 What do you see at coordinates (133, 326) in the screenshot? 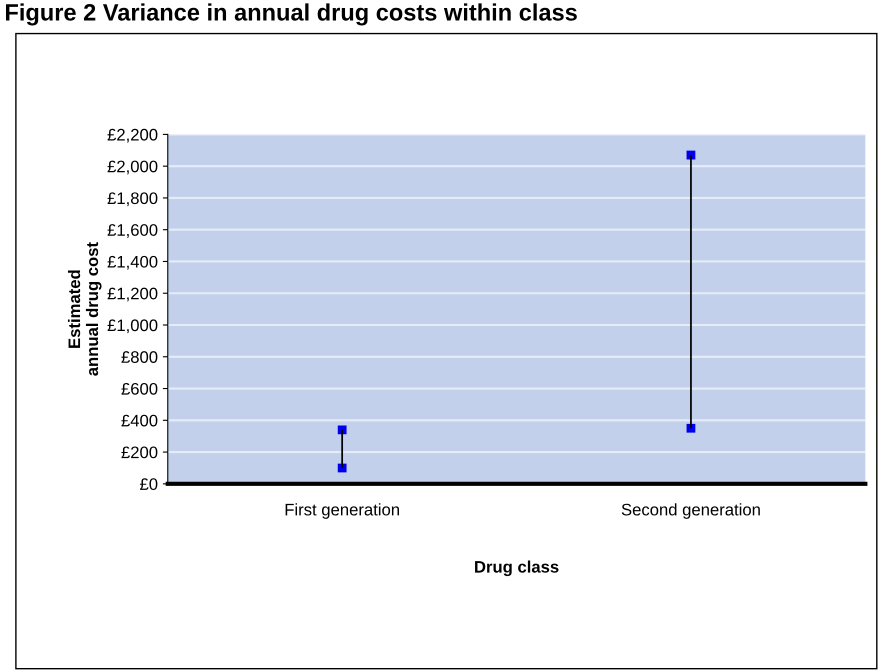
I see `y-tick-label: £1,000` at bounding box center [133, 326].